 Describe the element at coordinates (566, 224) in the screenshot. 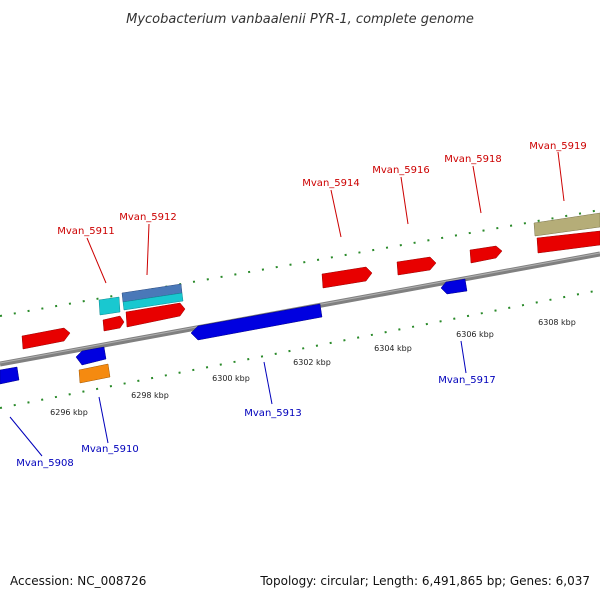

I see `feature-khaki` at that location.